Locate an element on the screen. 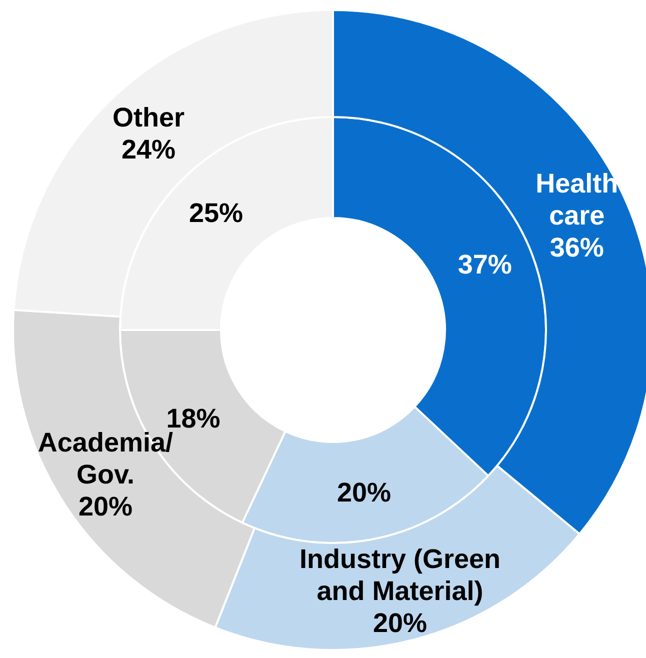  slice-label: Other is located at coordinates (149, 117).